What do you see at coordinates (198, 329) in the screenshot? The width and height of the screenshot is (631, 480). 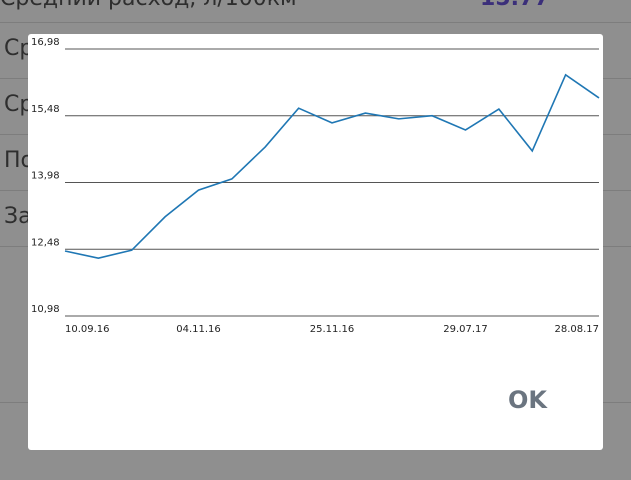 I see `x-tick-label: 04.11.16` at bounding box center [198, 329].